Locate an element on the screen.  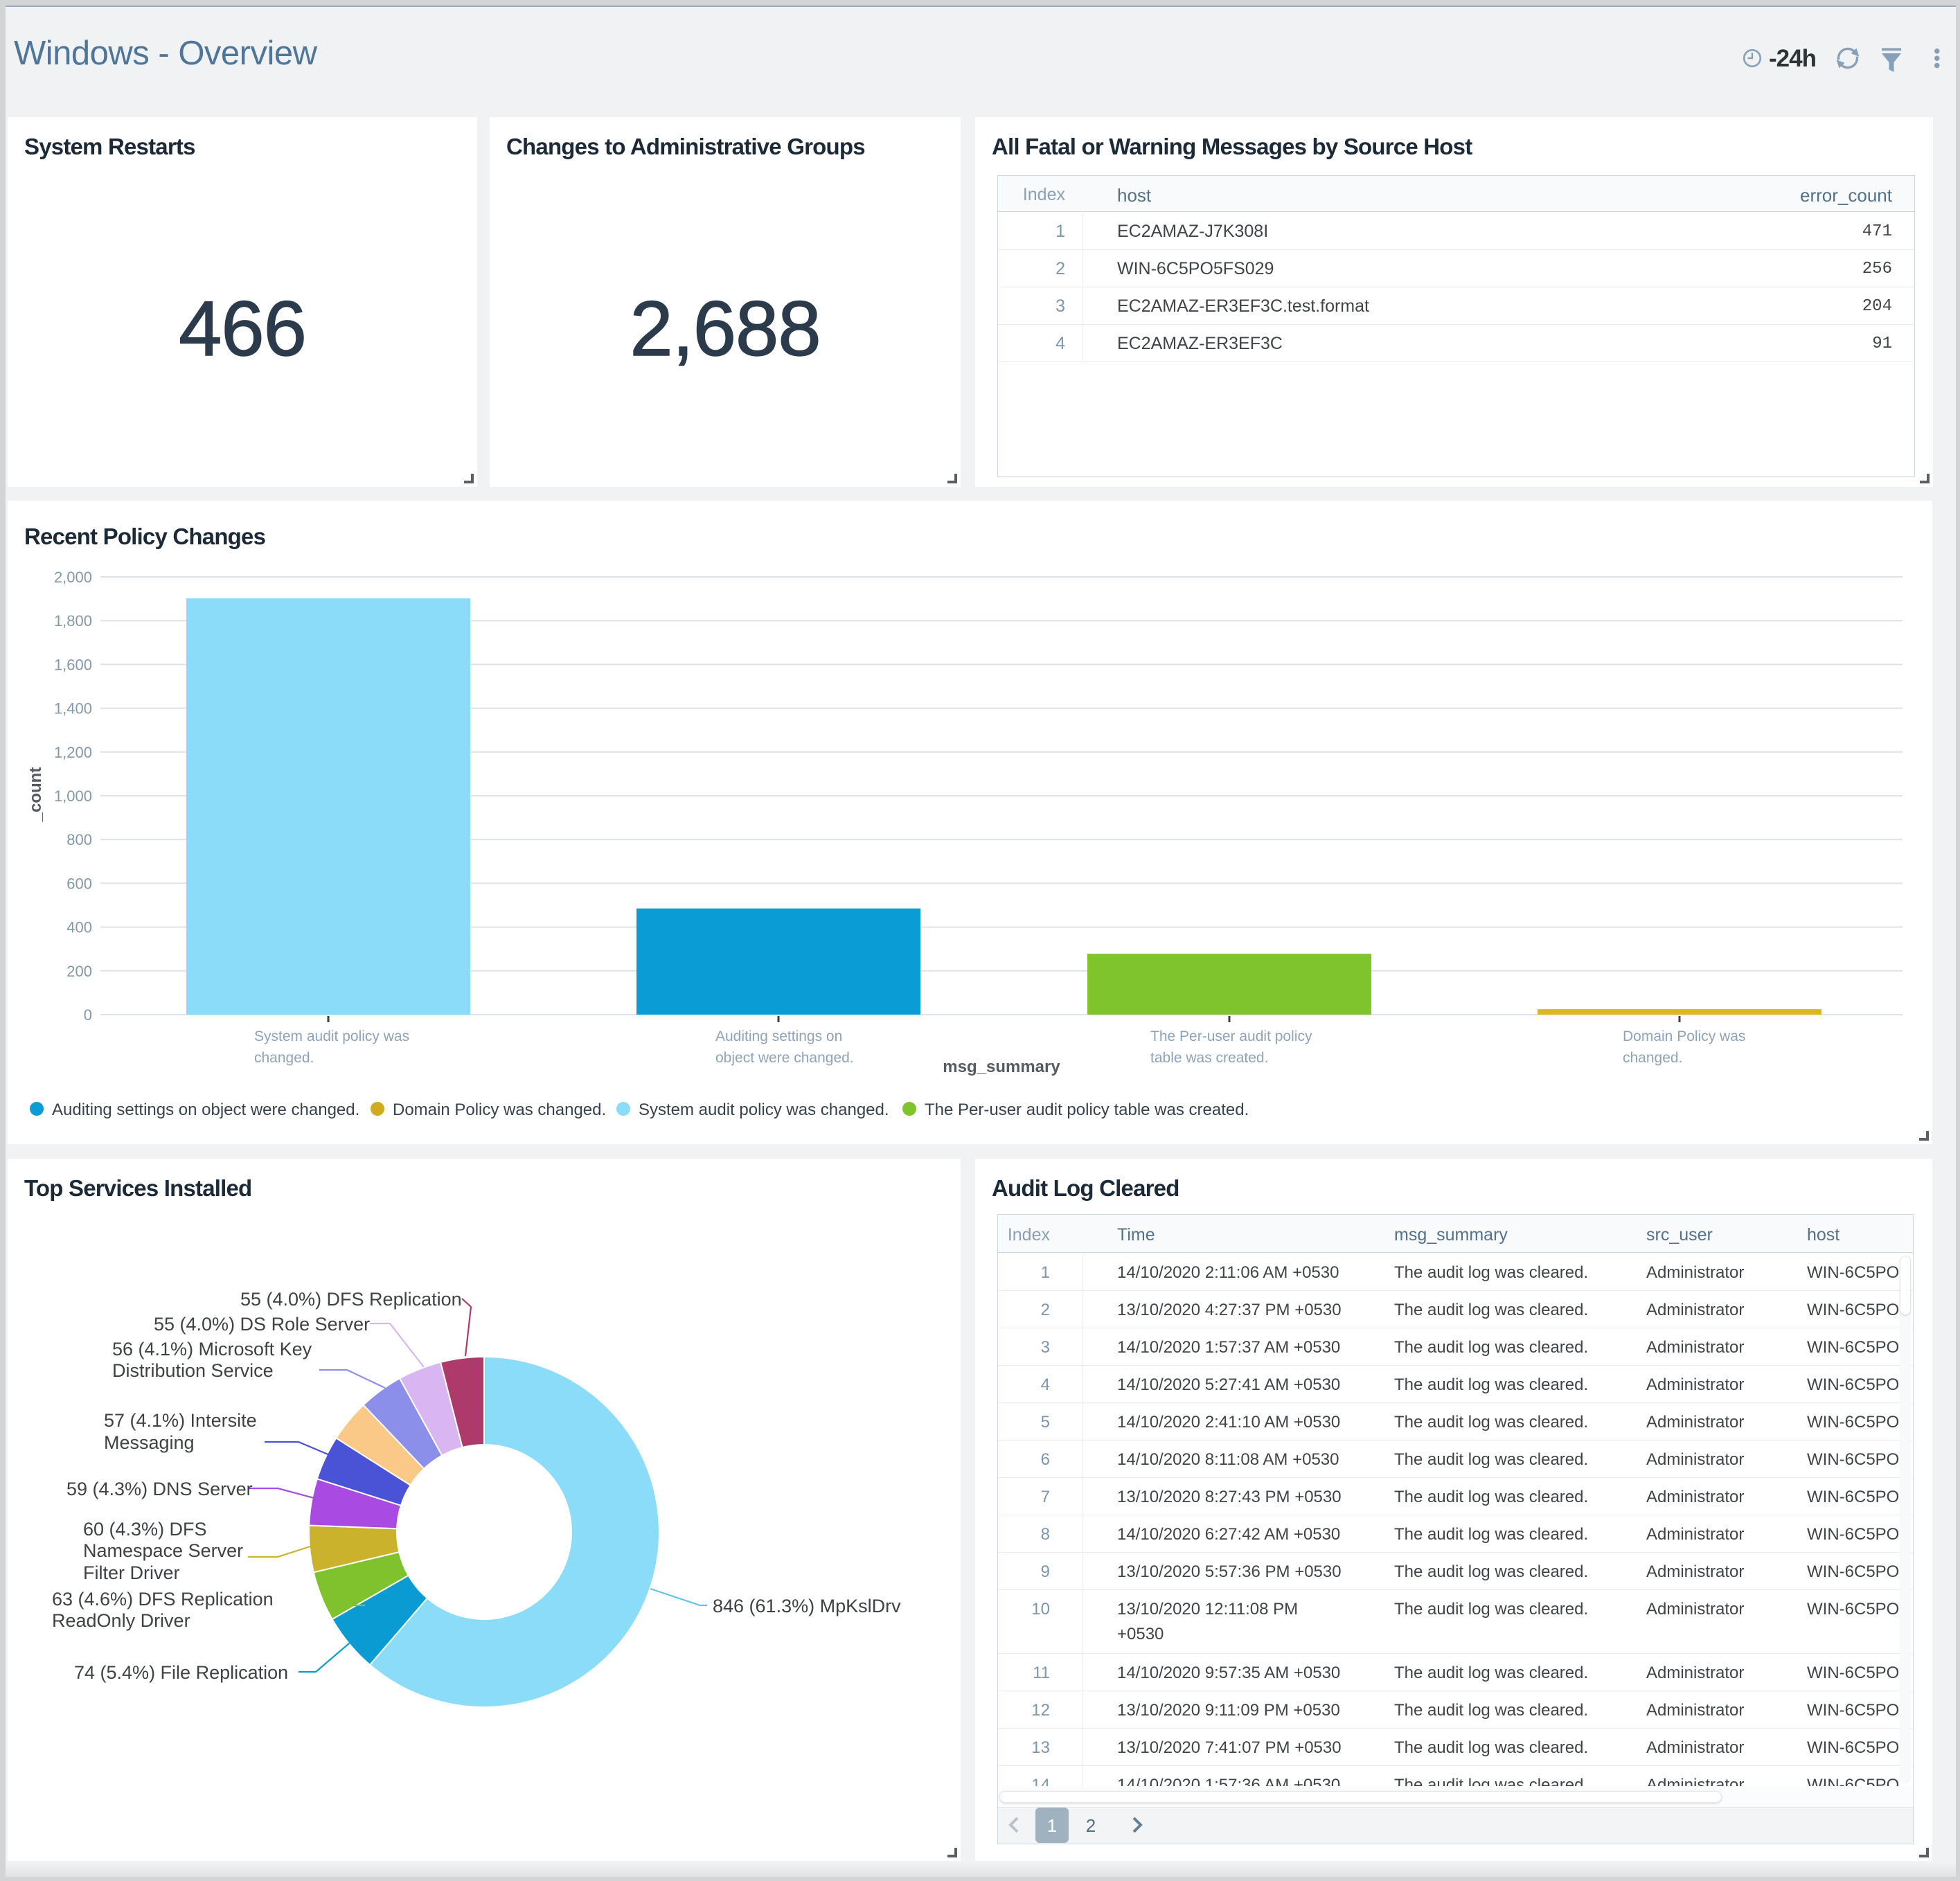
svg-text: 1,600 is located at coordinates (73, 664).